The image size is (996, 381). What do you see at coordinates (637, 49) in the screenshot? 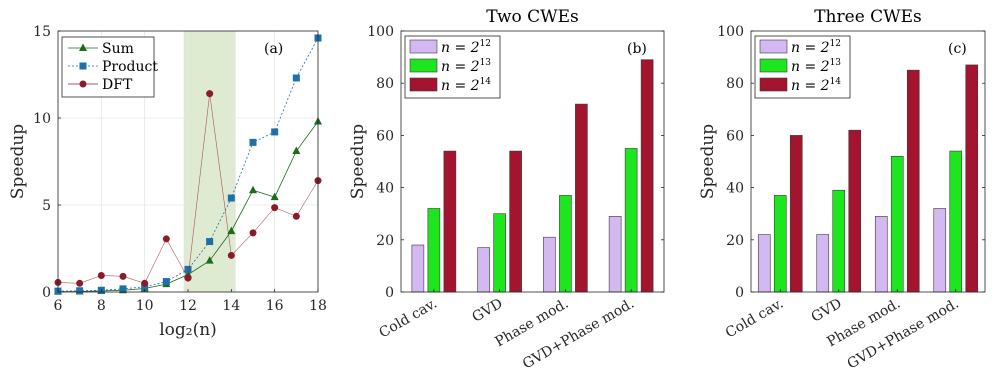
I see `panel-label: (b)` at bounding box center [637, 49].